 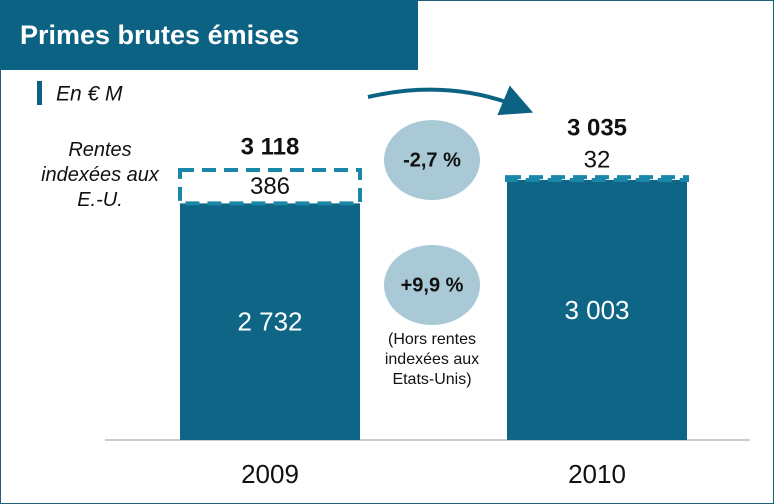 What do you see at coordinates (270, 474) in the screenshot?
I see `x-tick-label: 2009` at bounding box center [270, 474].